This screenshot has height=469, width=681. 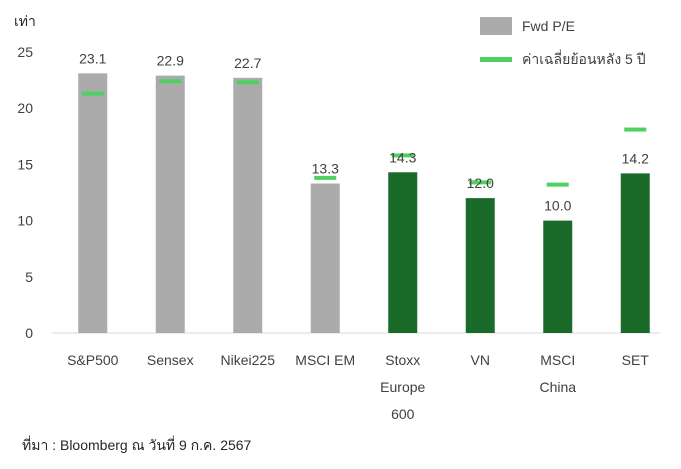 I want to click on y-tick-label: 15, so click(x=25, y=164).